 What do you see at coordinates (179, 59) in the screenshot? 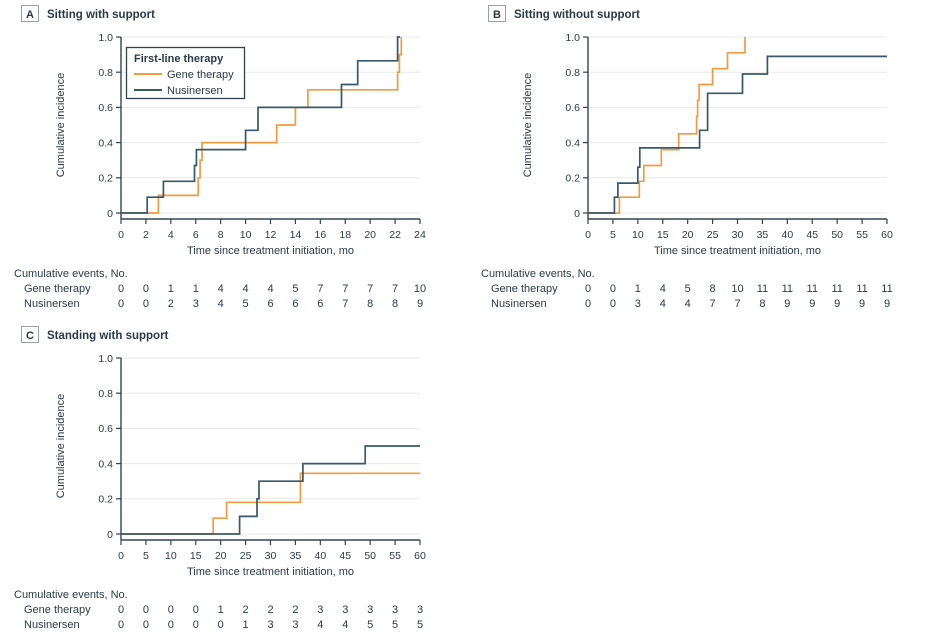
I see `legend-title: First-line therapy` at bounding box center [179, 59].